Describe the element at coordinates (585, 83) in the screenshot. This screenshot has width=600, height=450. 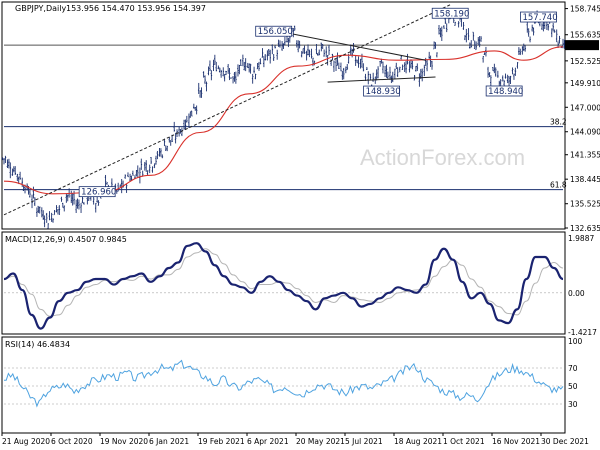
I see `y-tick-label: 149.910` at that location.